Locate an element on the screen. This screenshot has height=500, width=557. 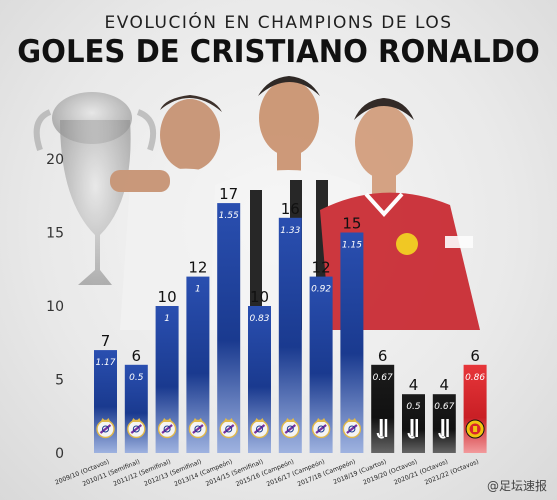
goals-per-game-label: 1.55 is located at coordinates (229, 216).